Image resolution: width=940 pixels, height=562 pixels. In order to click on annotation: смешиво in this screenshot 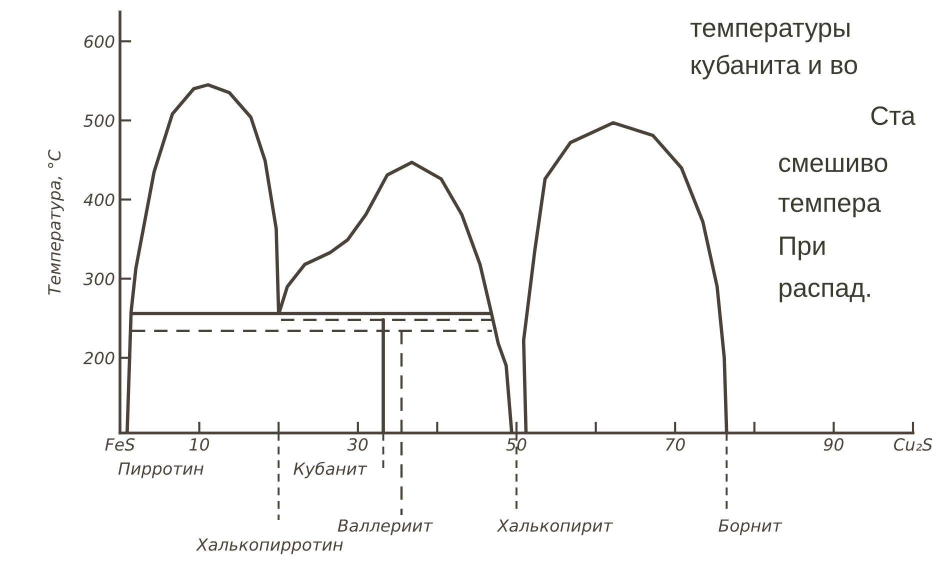, I will do `click(833, 165)`.